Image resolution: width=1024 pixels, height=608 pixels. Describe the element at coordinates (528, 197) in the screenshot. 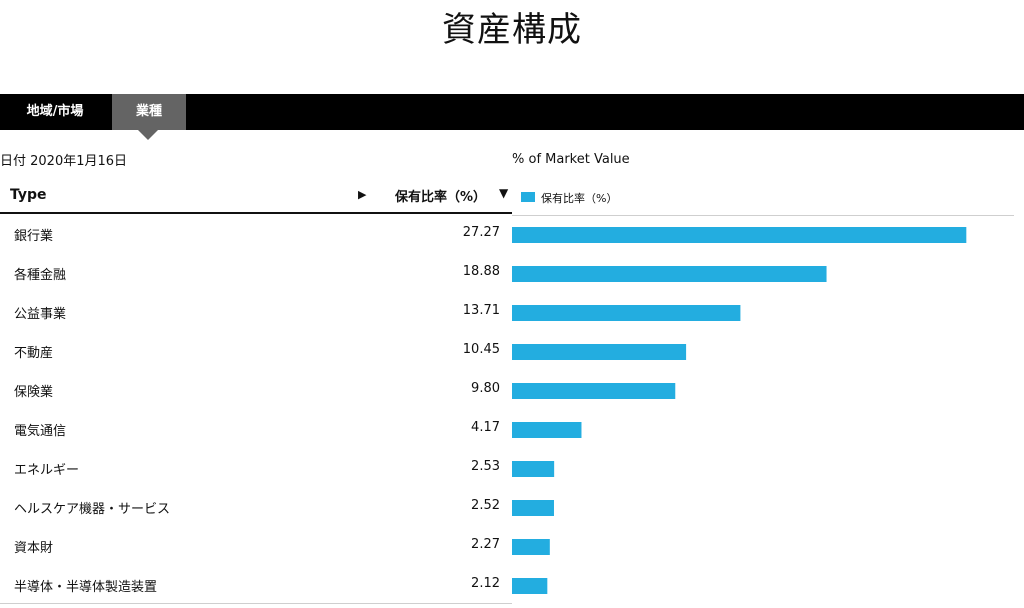

I see `legend-swatch` at that location.